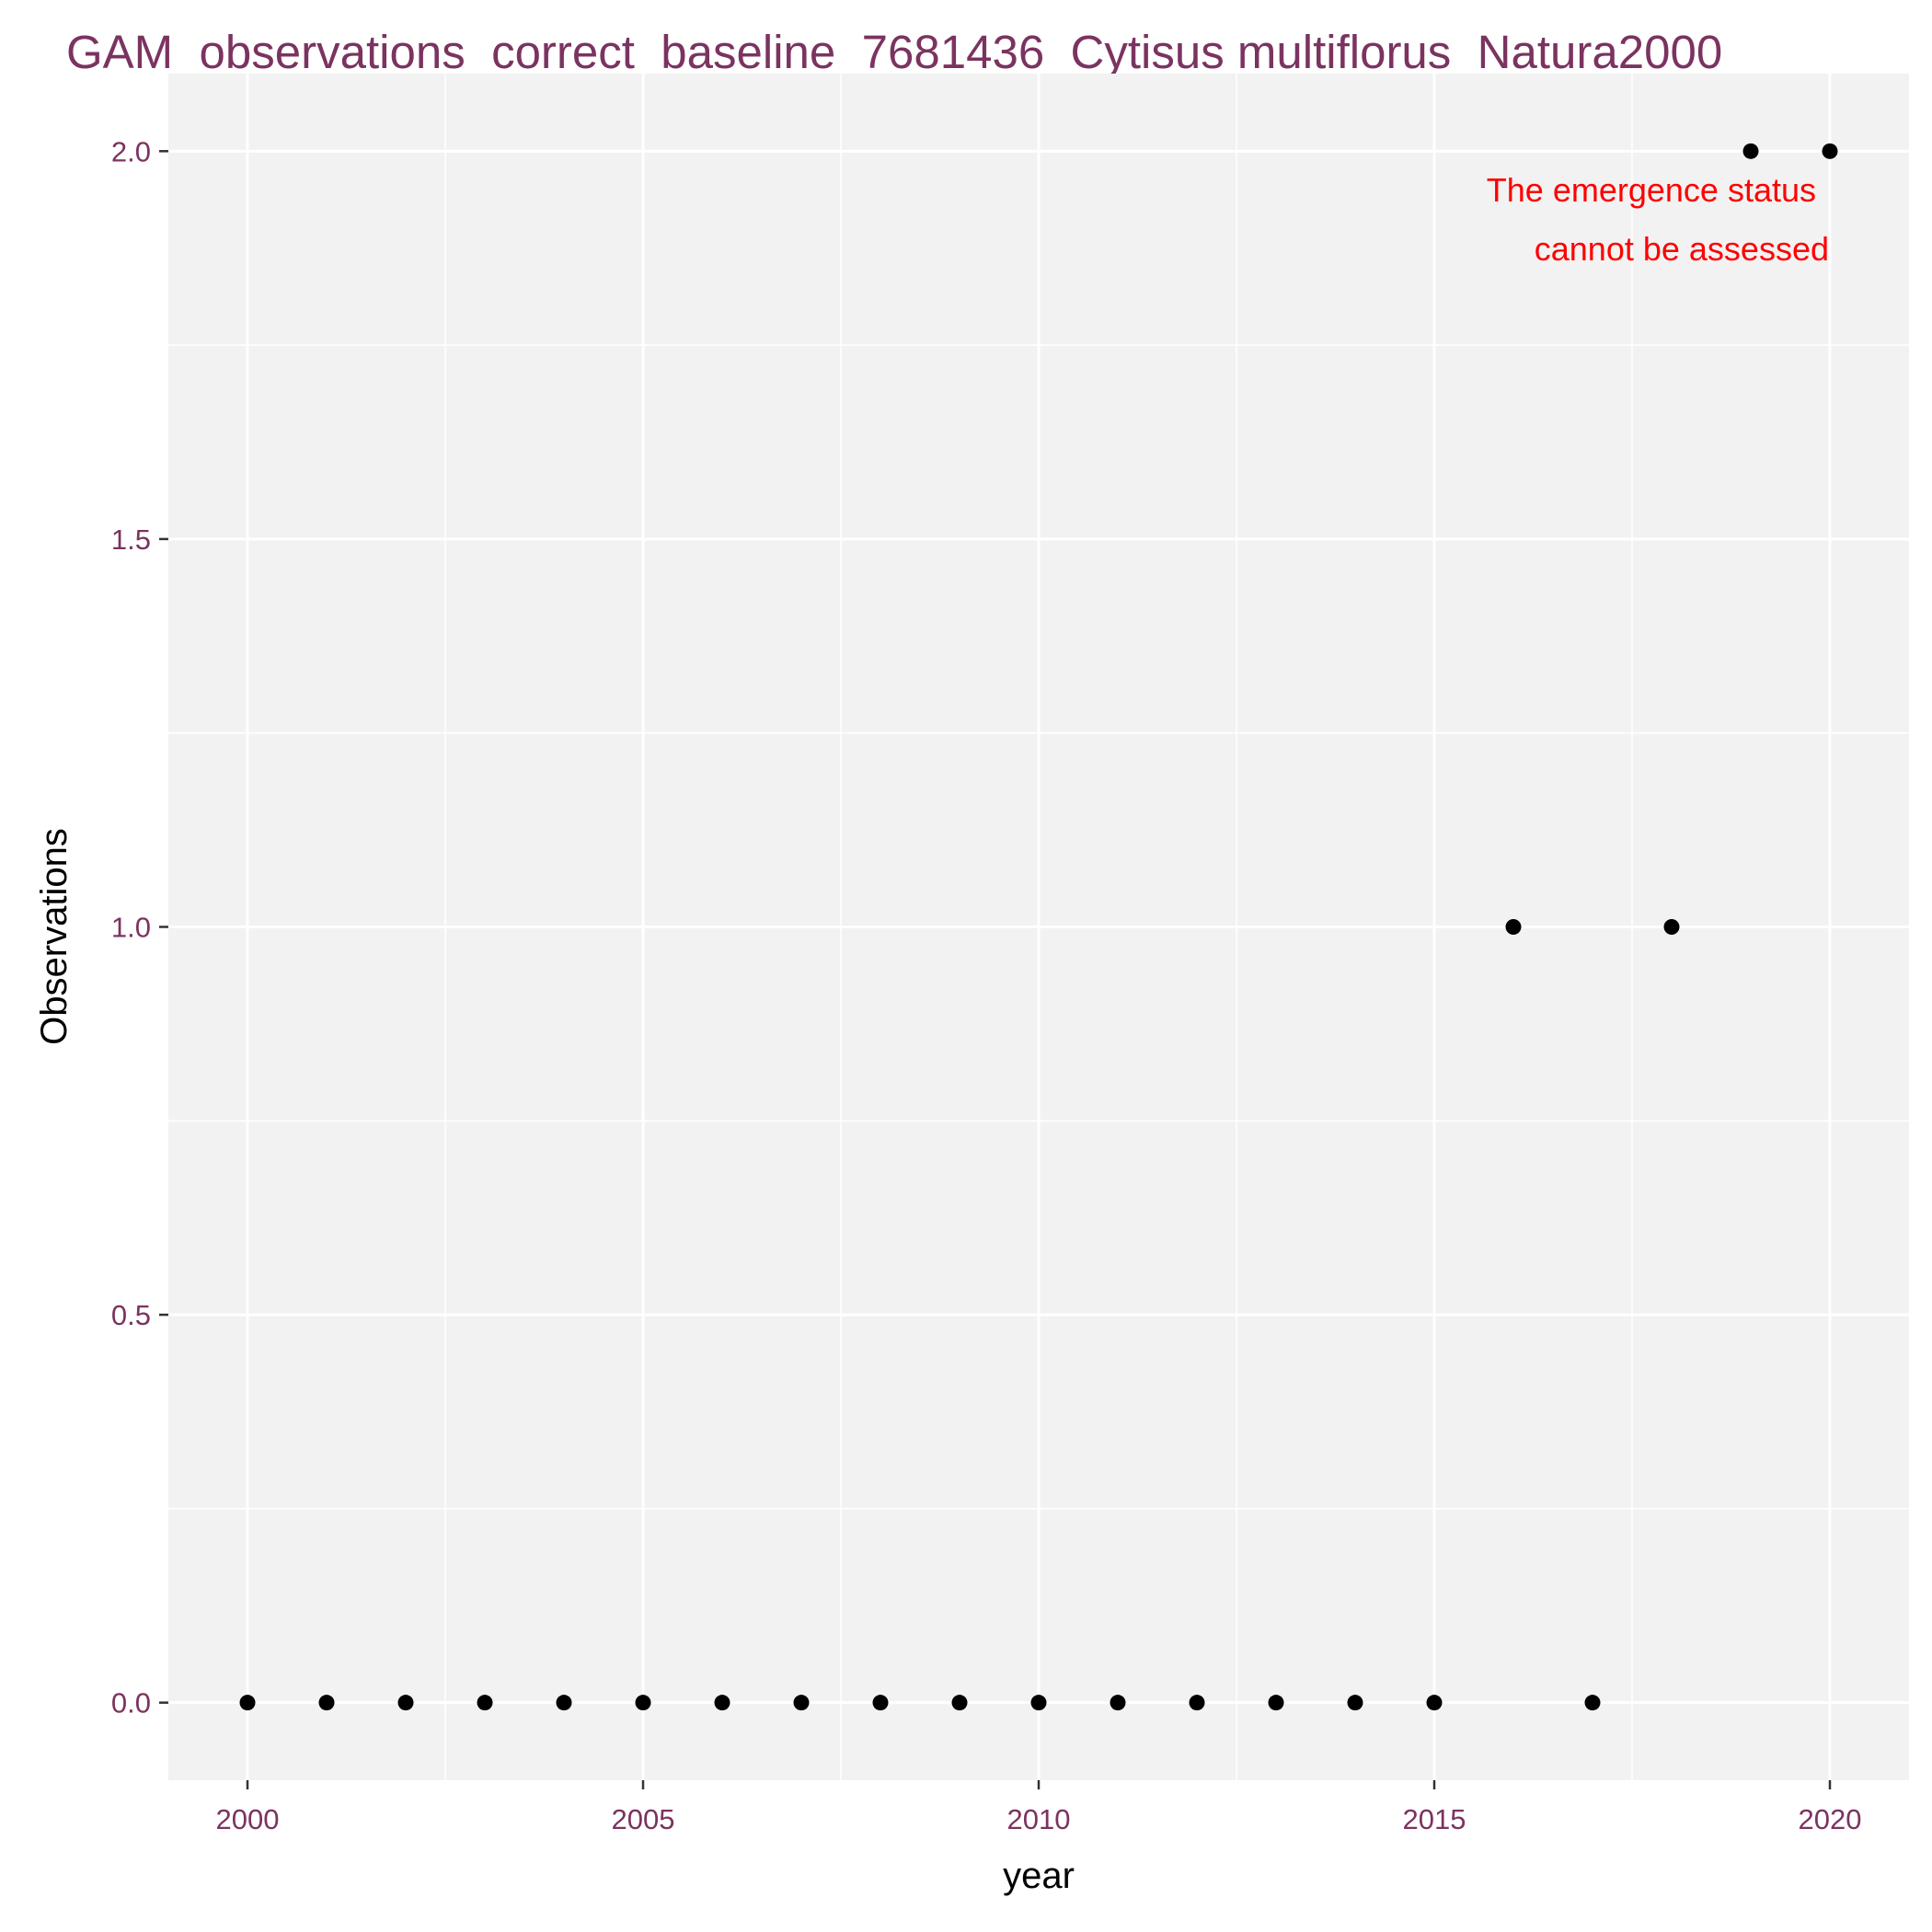 The width and height of the screenshot is (1932, 1932). Describe the element at coordinates (131, 151) in the screenshot. I see `y-tick-label: 2.0` at that location.